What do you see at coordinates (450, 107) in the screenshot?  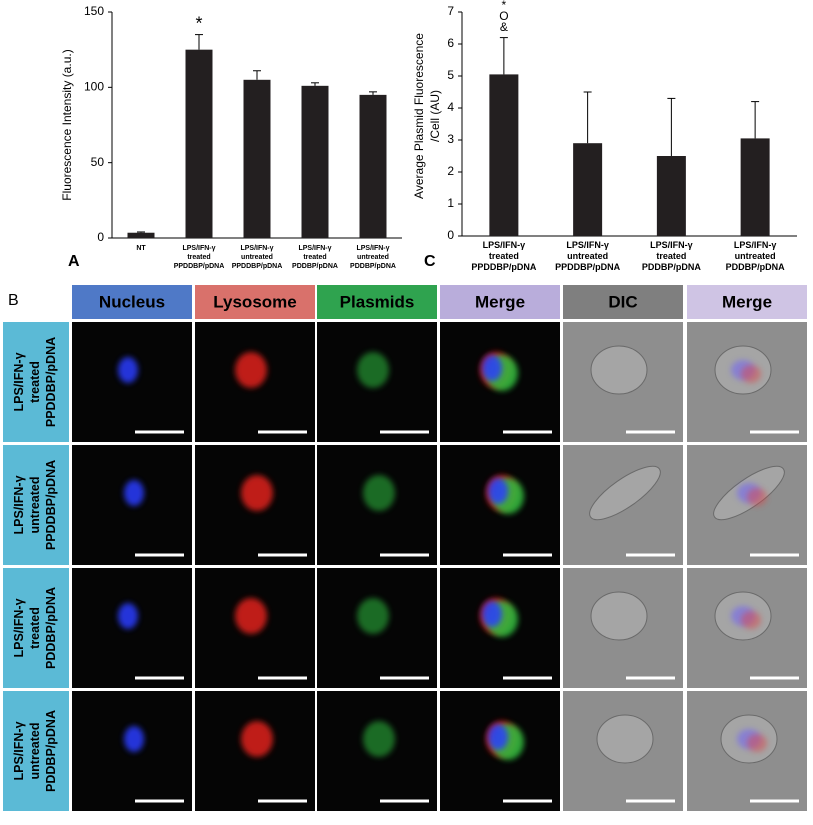 I see `y-tick-label: 4` at bounding box center [450, 107].